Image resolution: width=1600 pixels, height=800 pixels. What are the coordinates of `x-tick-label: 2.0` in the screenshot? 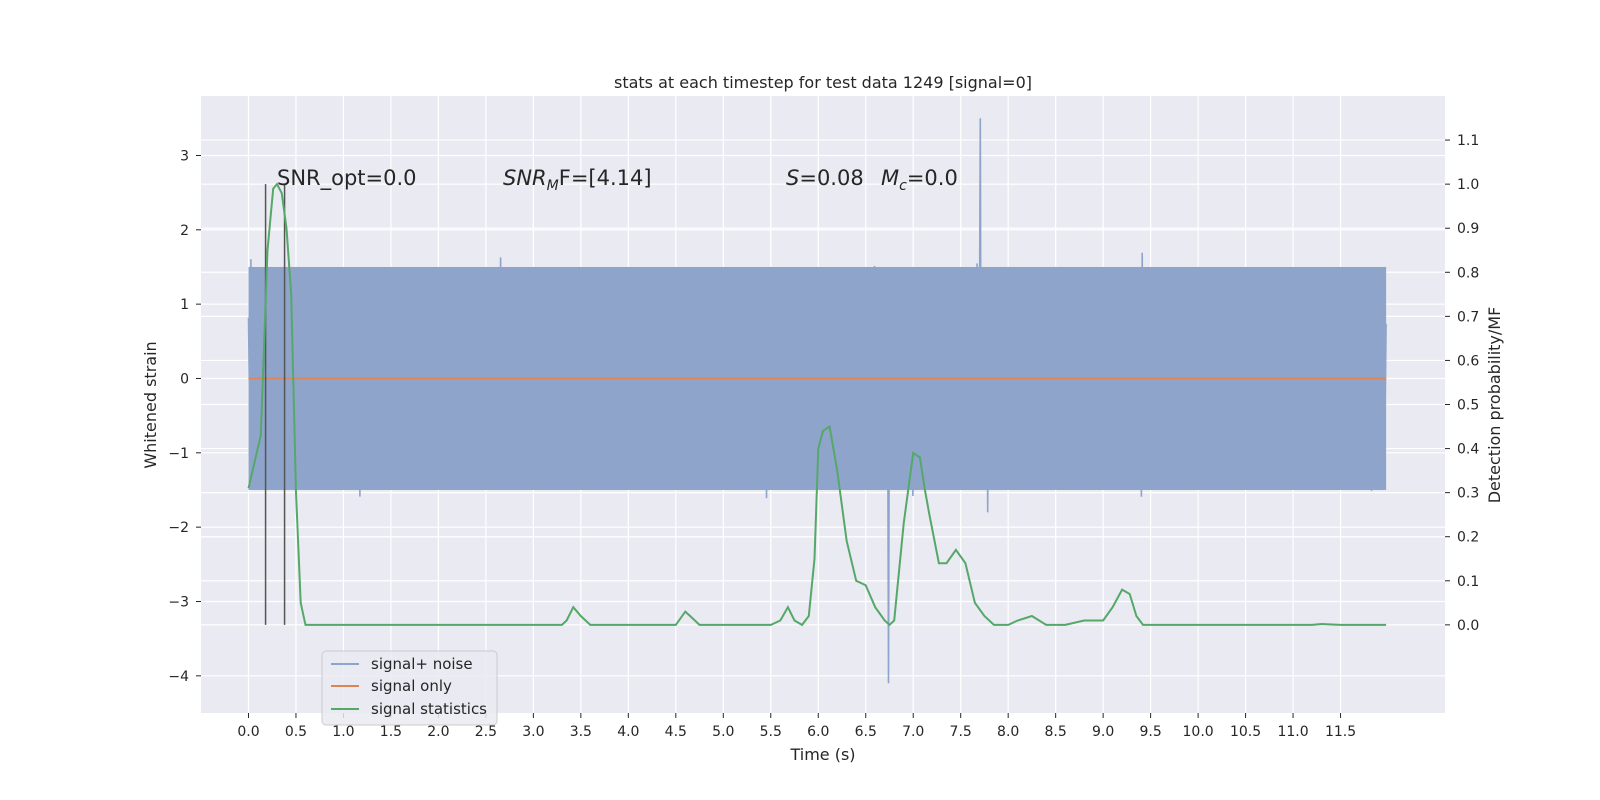 It's located at (438, 732).